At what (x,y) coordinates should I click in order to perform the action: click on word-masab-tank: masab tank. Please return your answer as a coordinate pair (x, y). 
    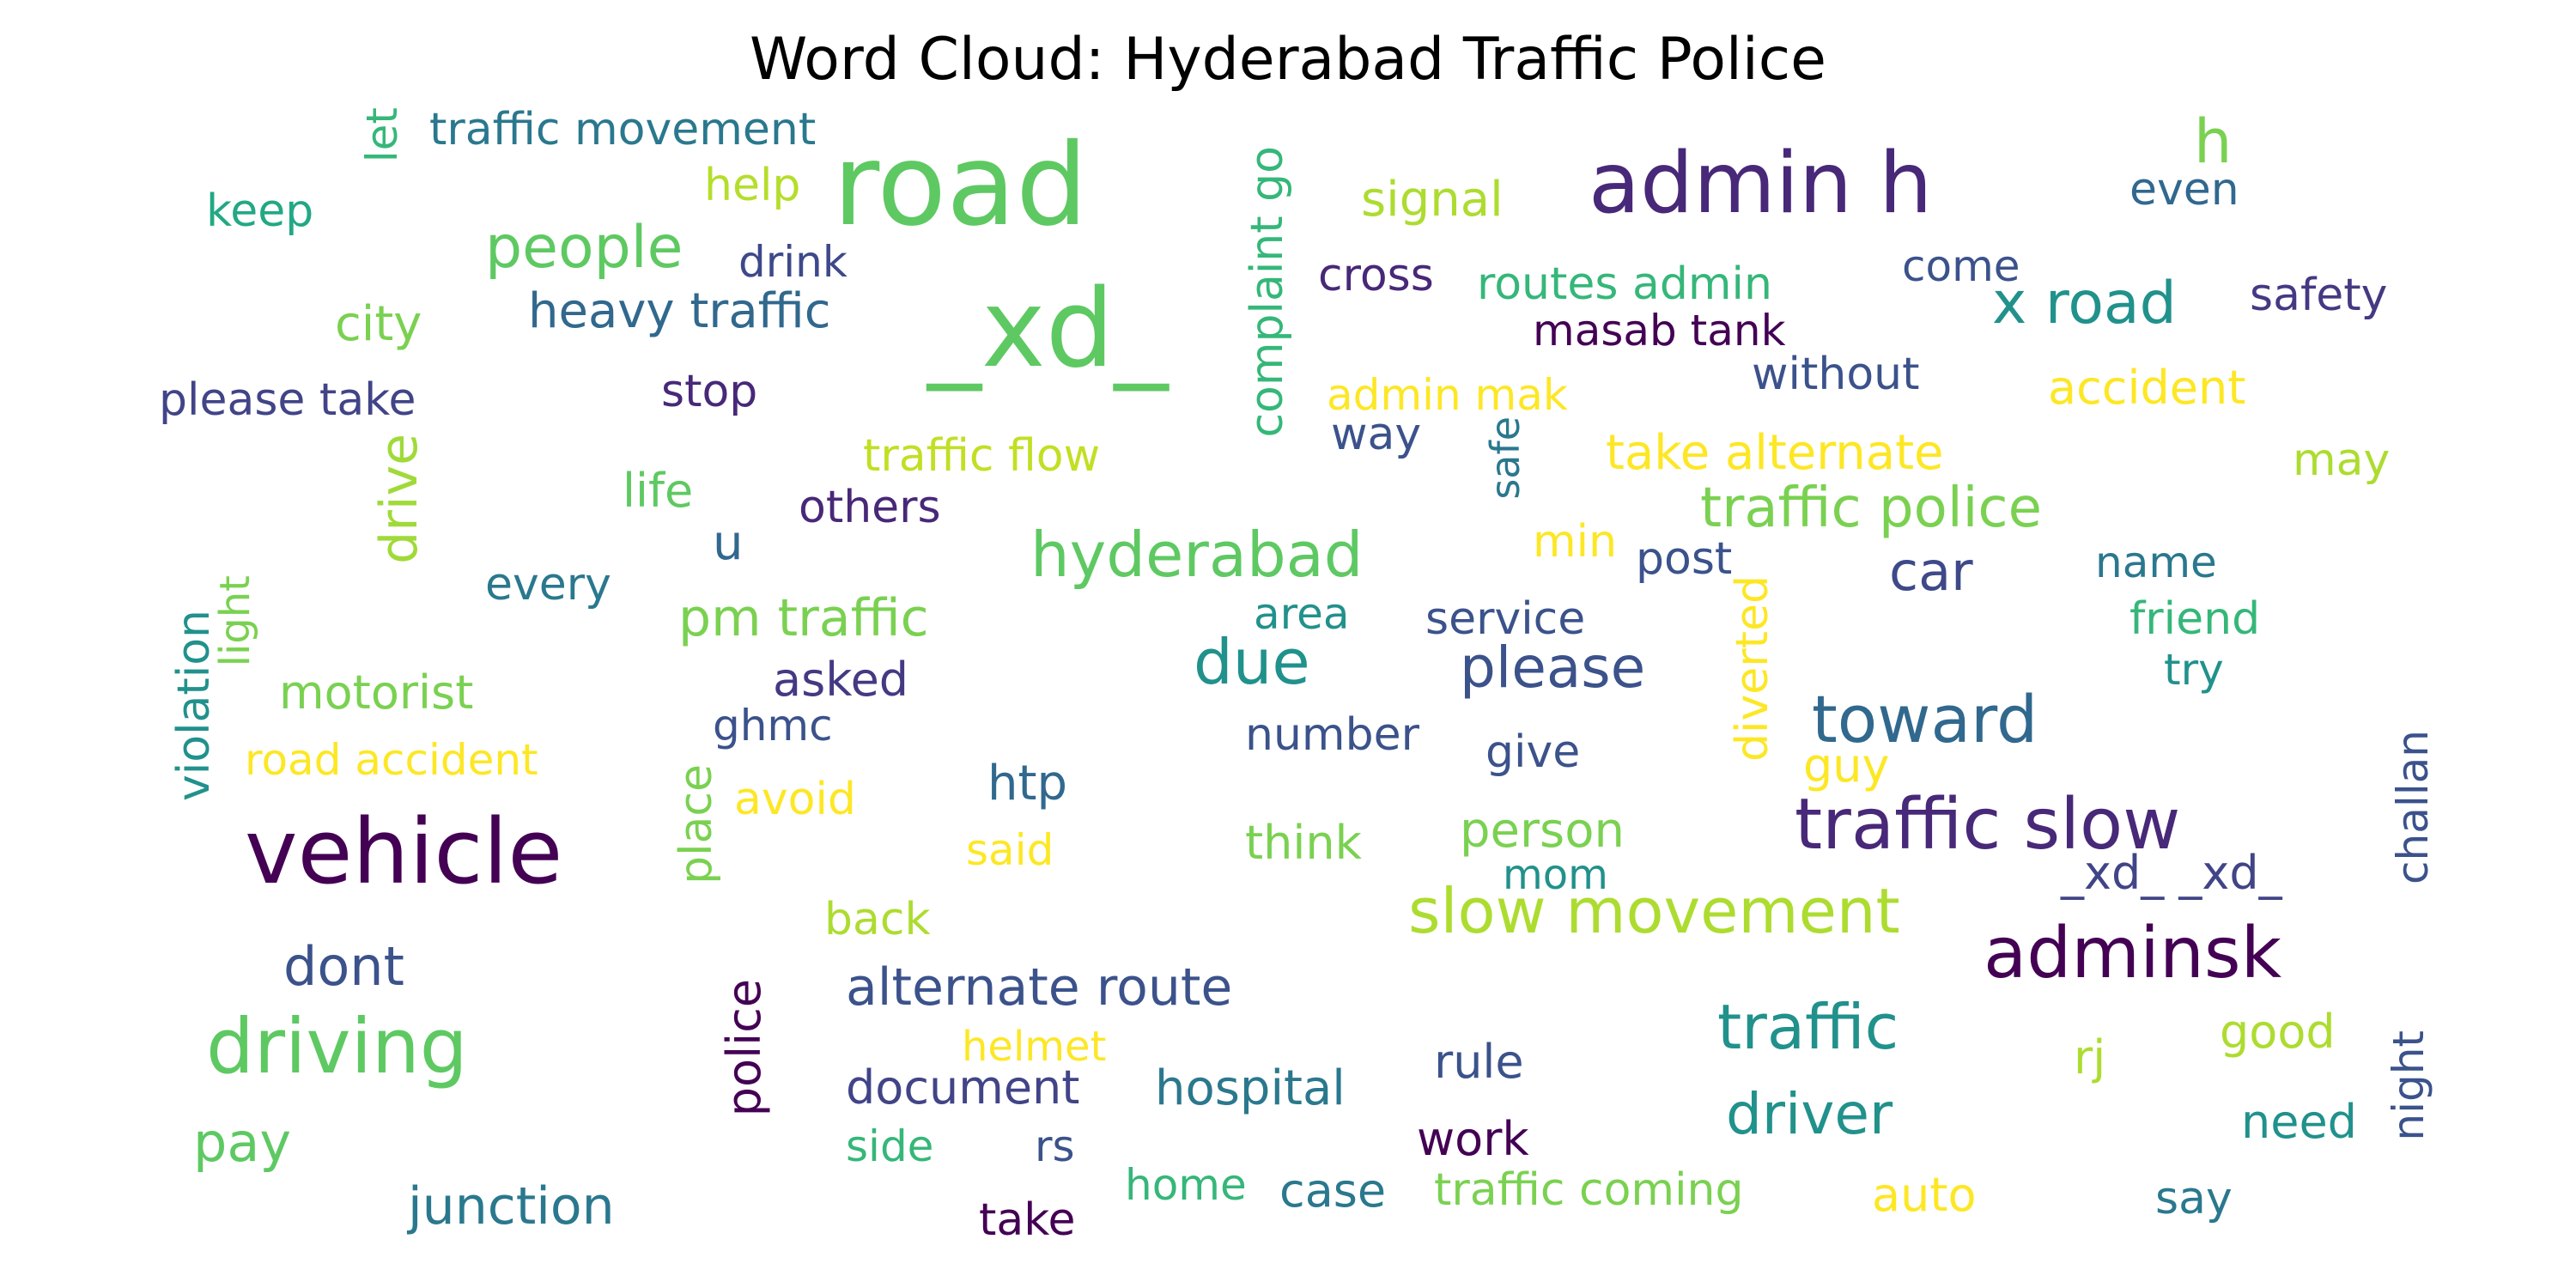
    Looking at the image, I should click on (1660, 330).